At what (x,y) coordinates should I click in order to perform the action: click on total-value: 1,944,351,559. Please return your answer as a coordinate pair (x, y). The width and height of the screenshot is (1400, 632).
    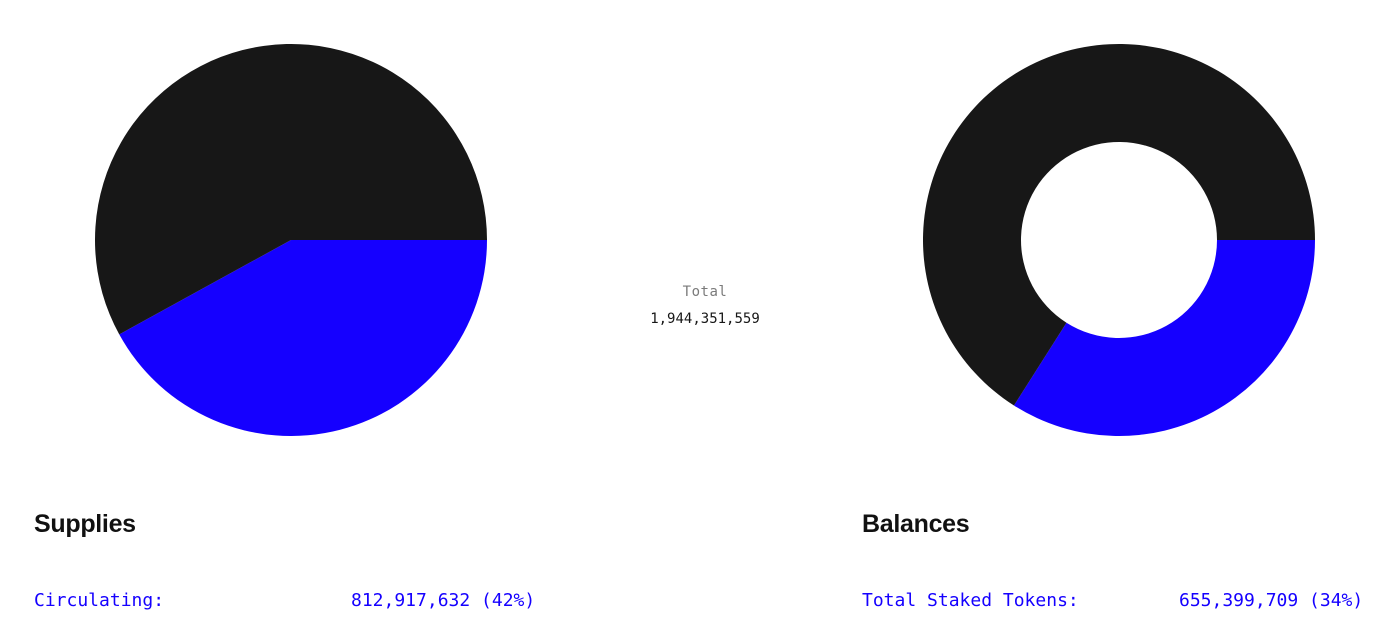
    Looking at the image, I should click on (705, 319).